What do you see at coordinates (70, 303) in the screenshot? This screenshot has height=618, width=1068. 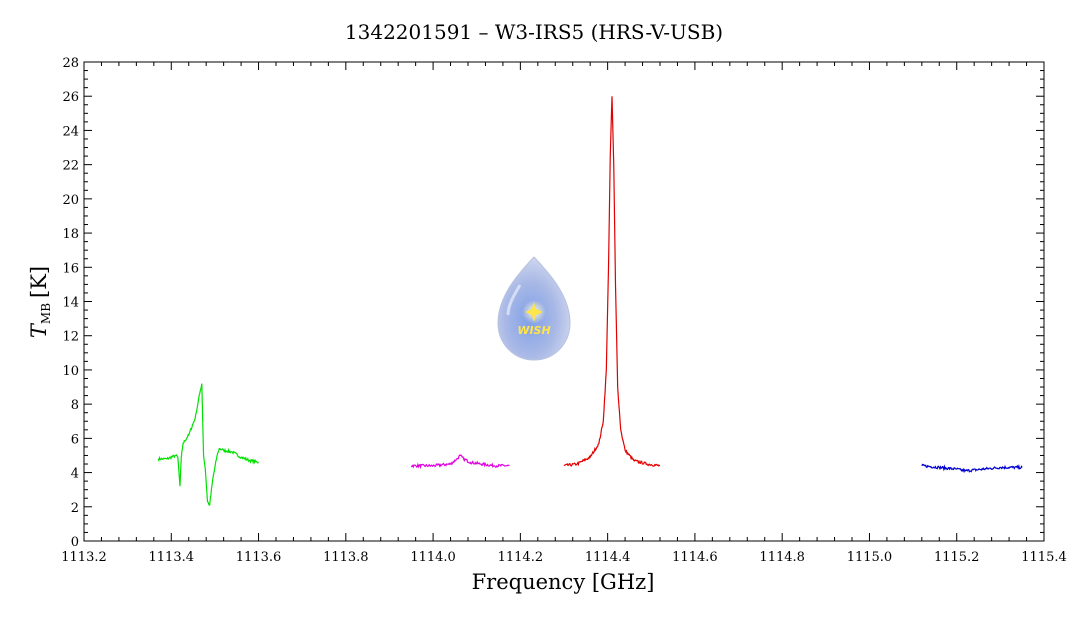 I see `y-tick-label: 14` at bounding box center [70, 303].